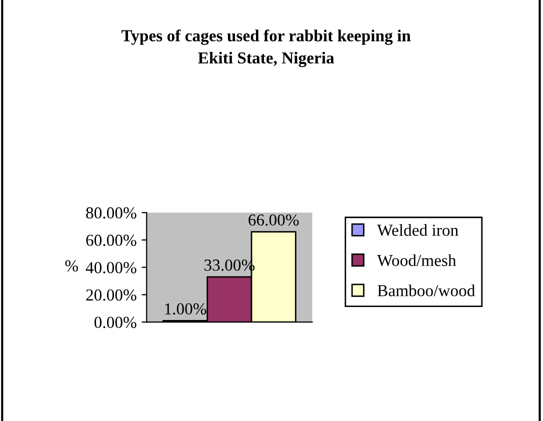 This screenshot has width=543, height=421. Describe the element at coordinates (273, 220) in the screenshot. I see `data-label: 66.00%` at that location.